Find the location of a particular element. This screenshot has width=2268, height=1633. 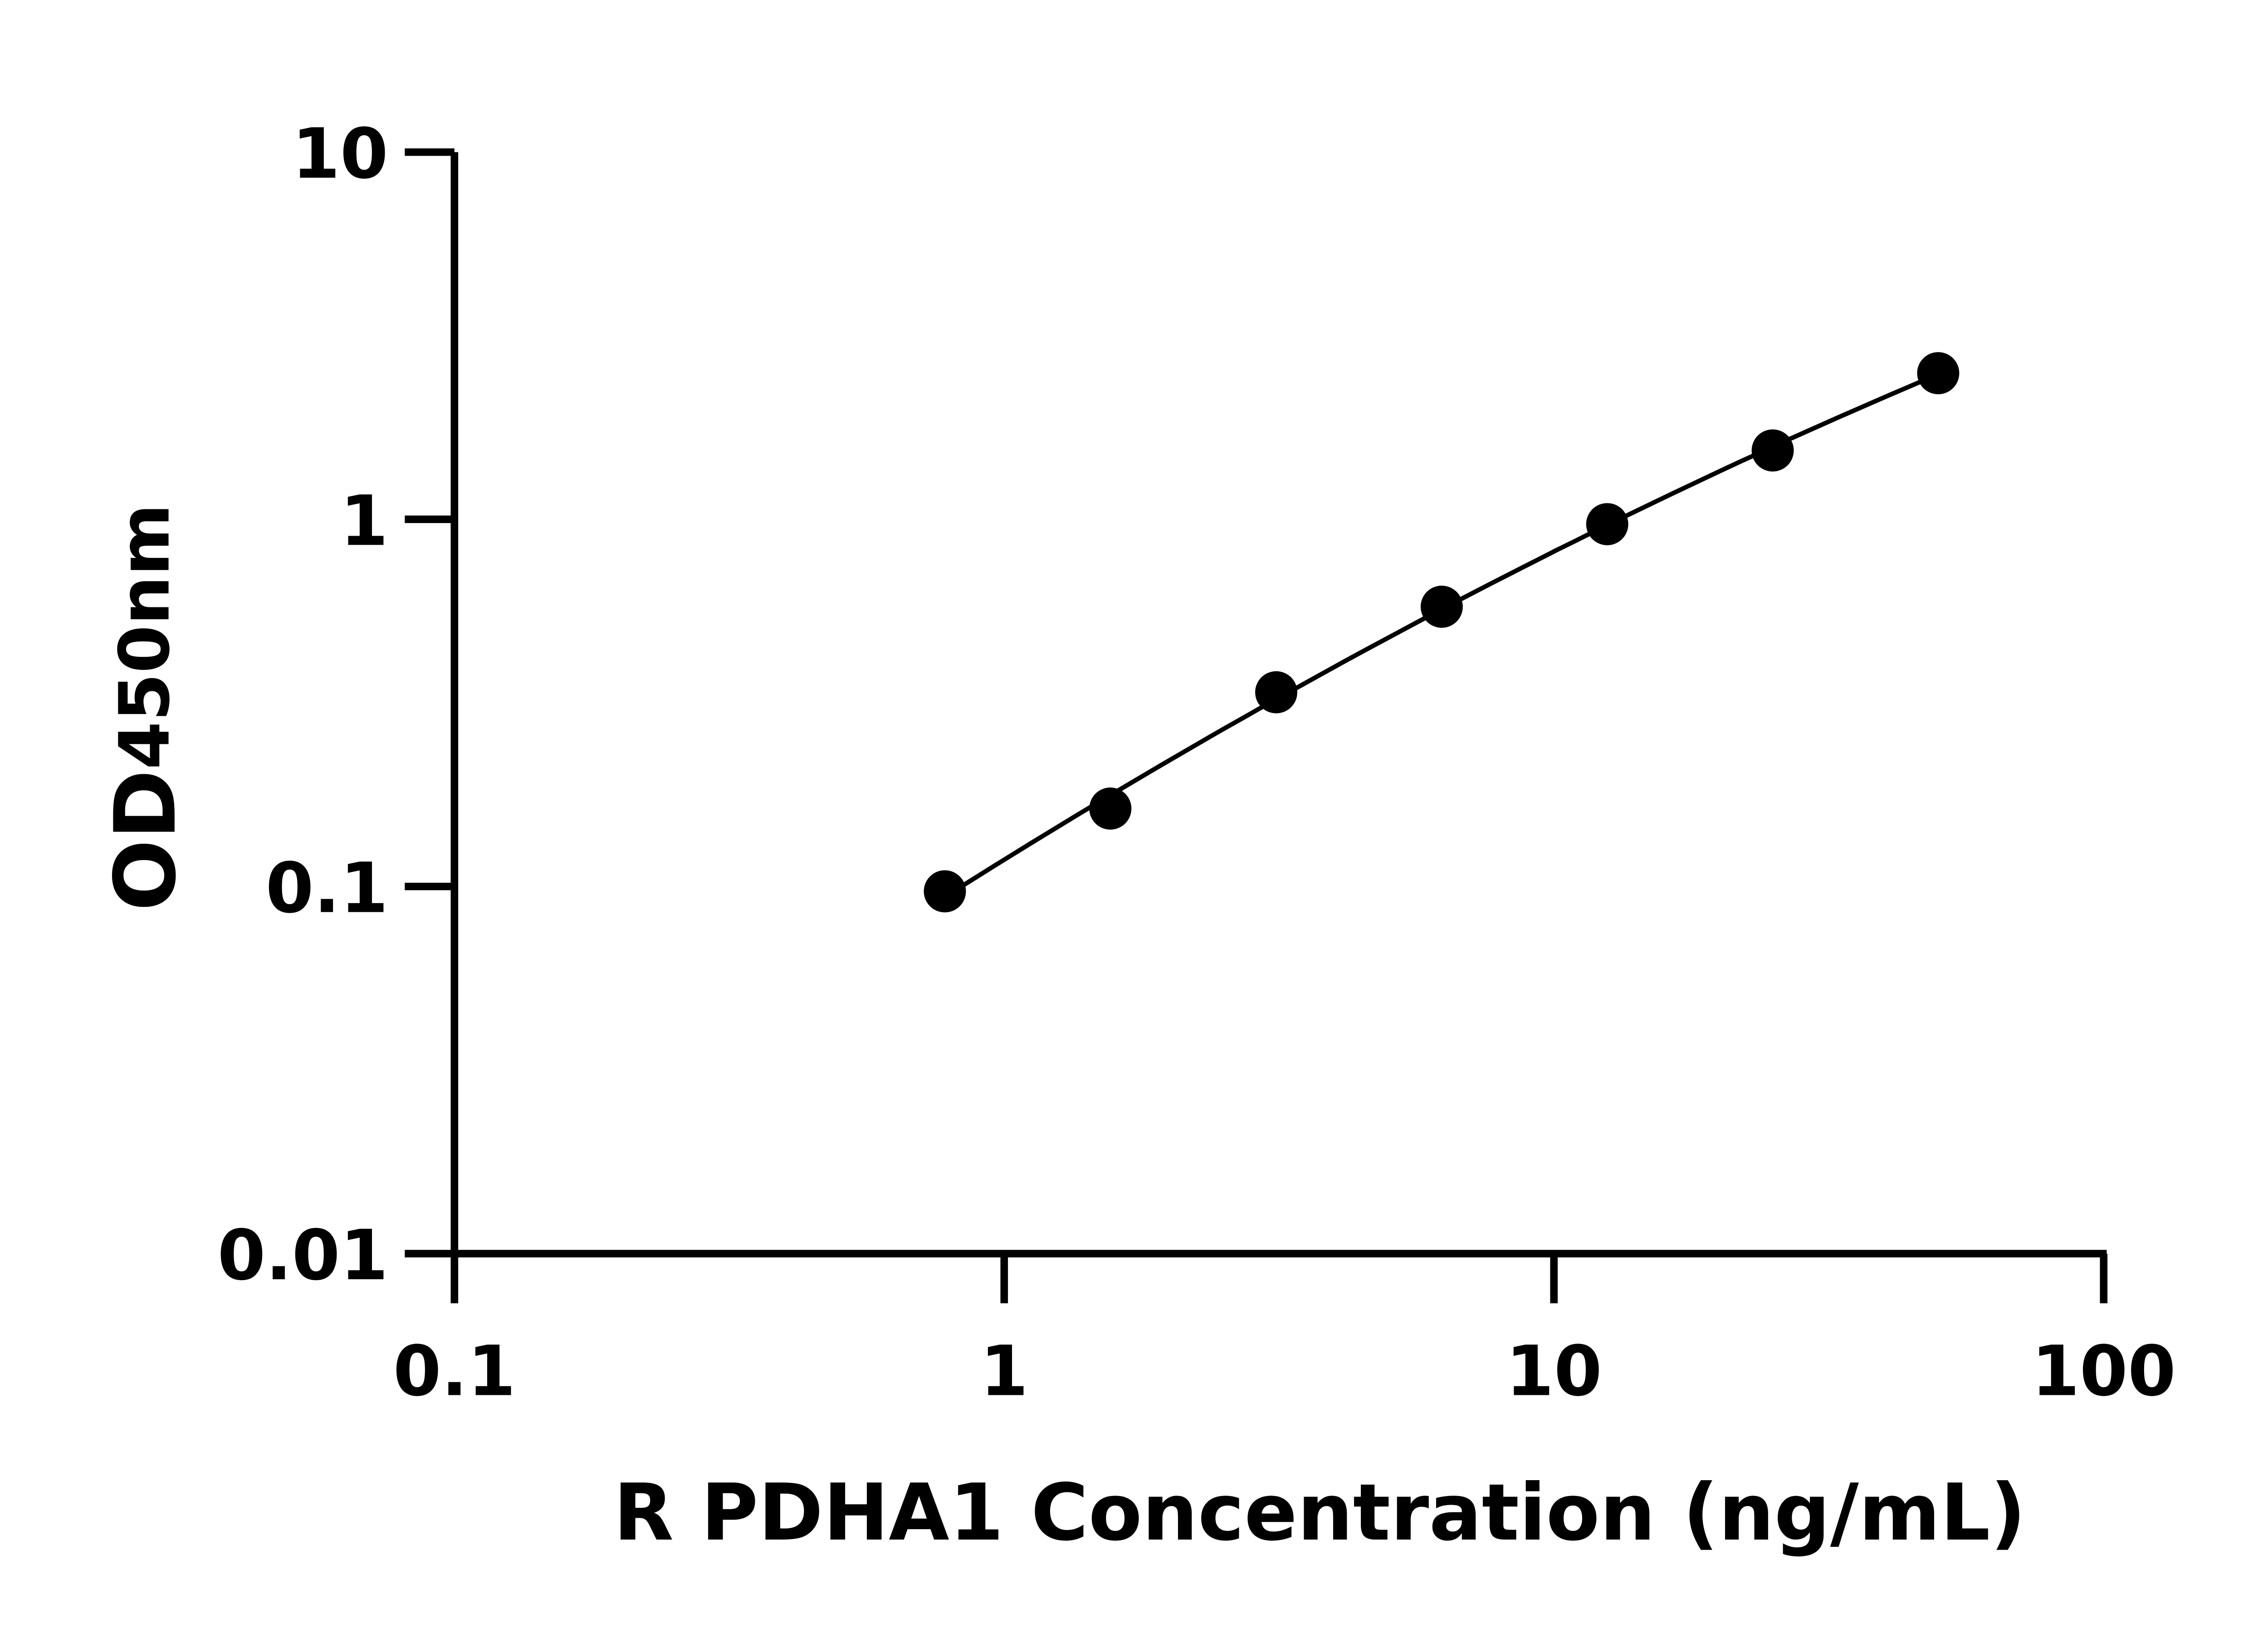

x-tick-labels: 0.1 1 10 100 is located at coordinates (1284, 1371).